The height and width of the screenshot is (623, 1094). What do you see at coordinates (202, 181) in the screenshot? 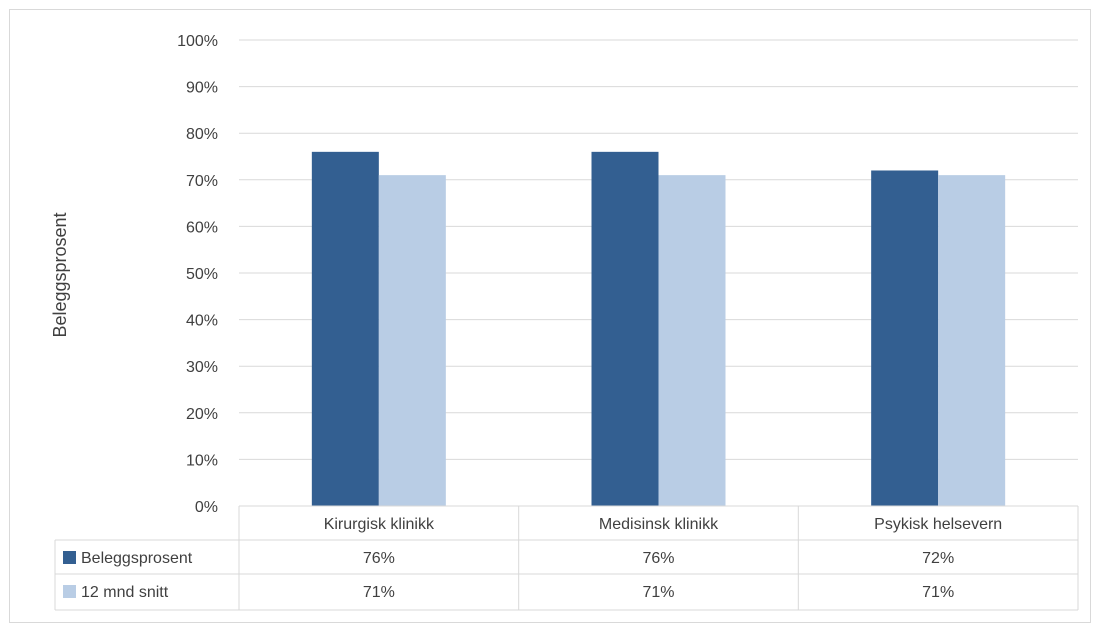
I see `y-tick-label: 70%` at bounding box center [202, 181].